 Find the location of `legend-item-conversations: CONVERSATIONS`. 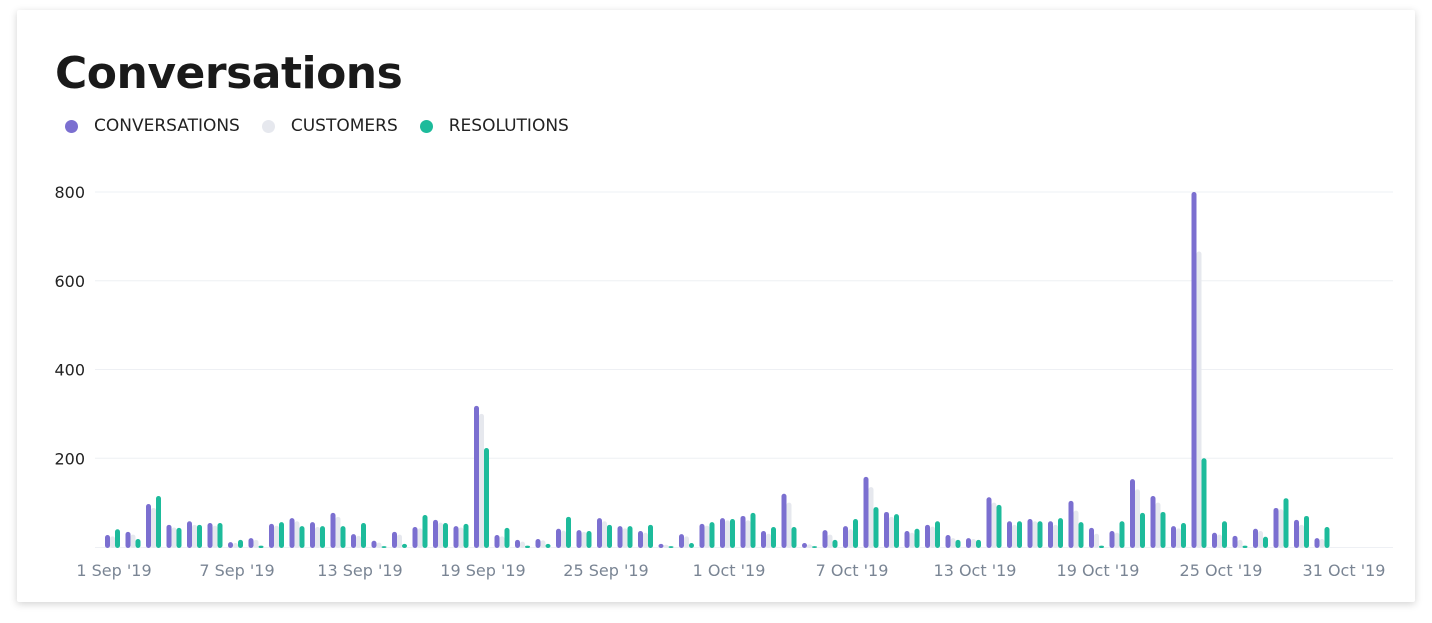

legend-item-conversations: CONVERSATIONS is located at coordinates (152, 126).